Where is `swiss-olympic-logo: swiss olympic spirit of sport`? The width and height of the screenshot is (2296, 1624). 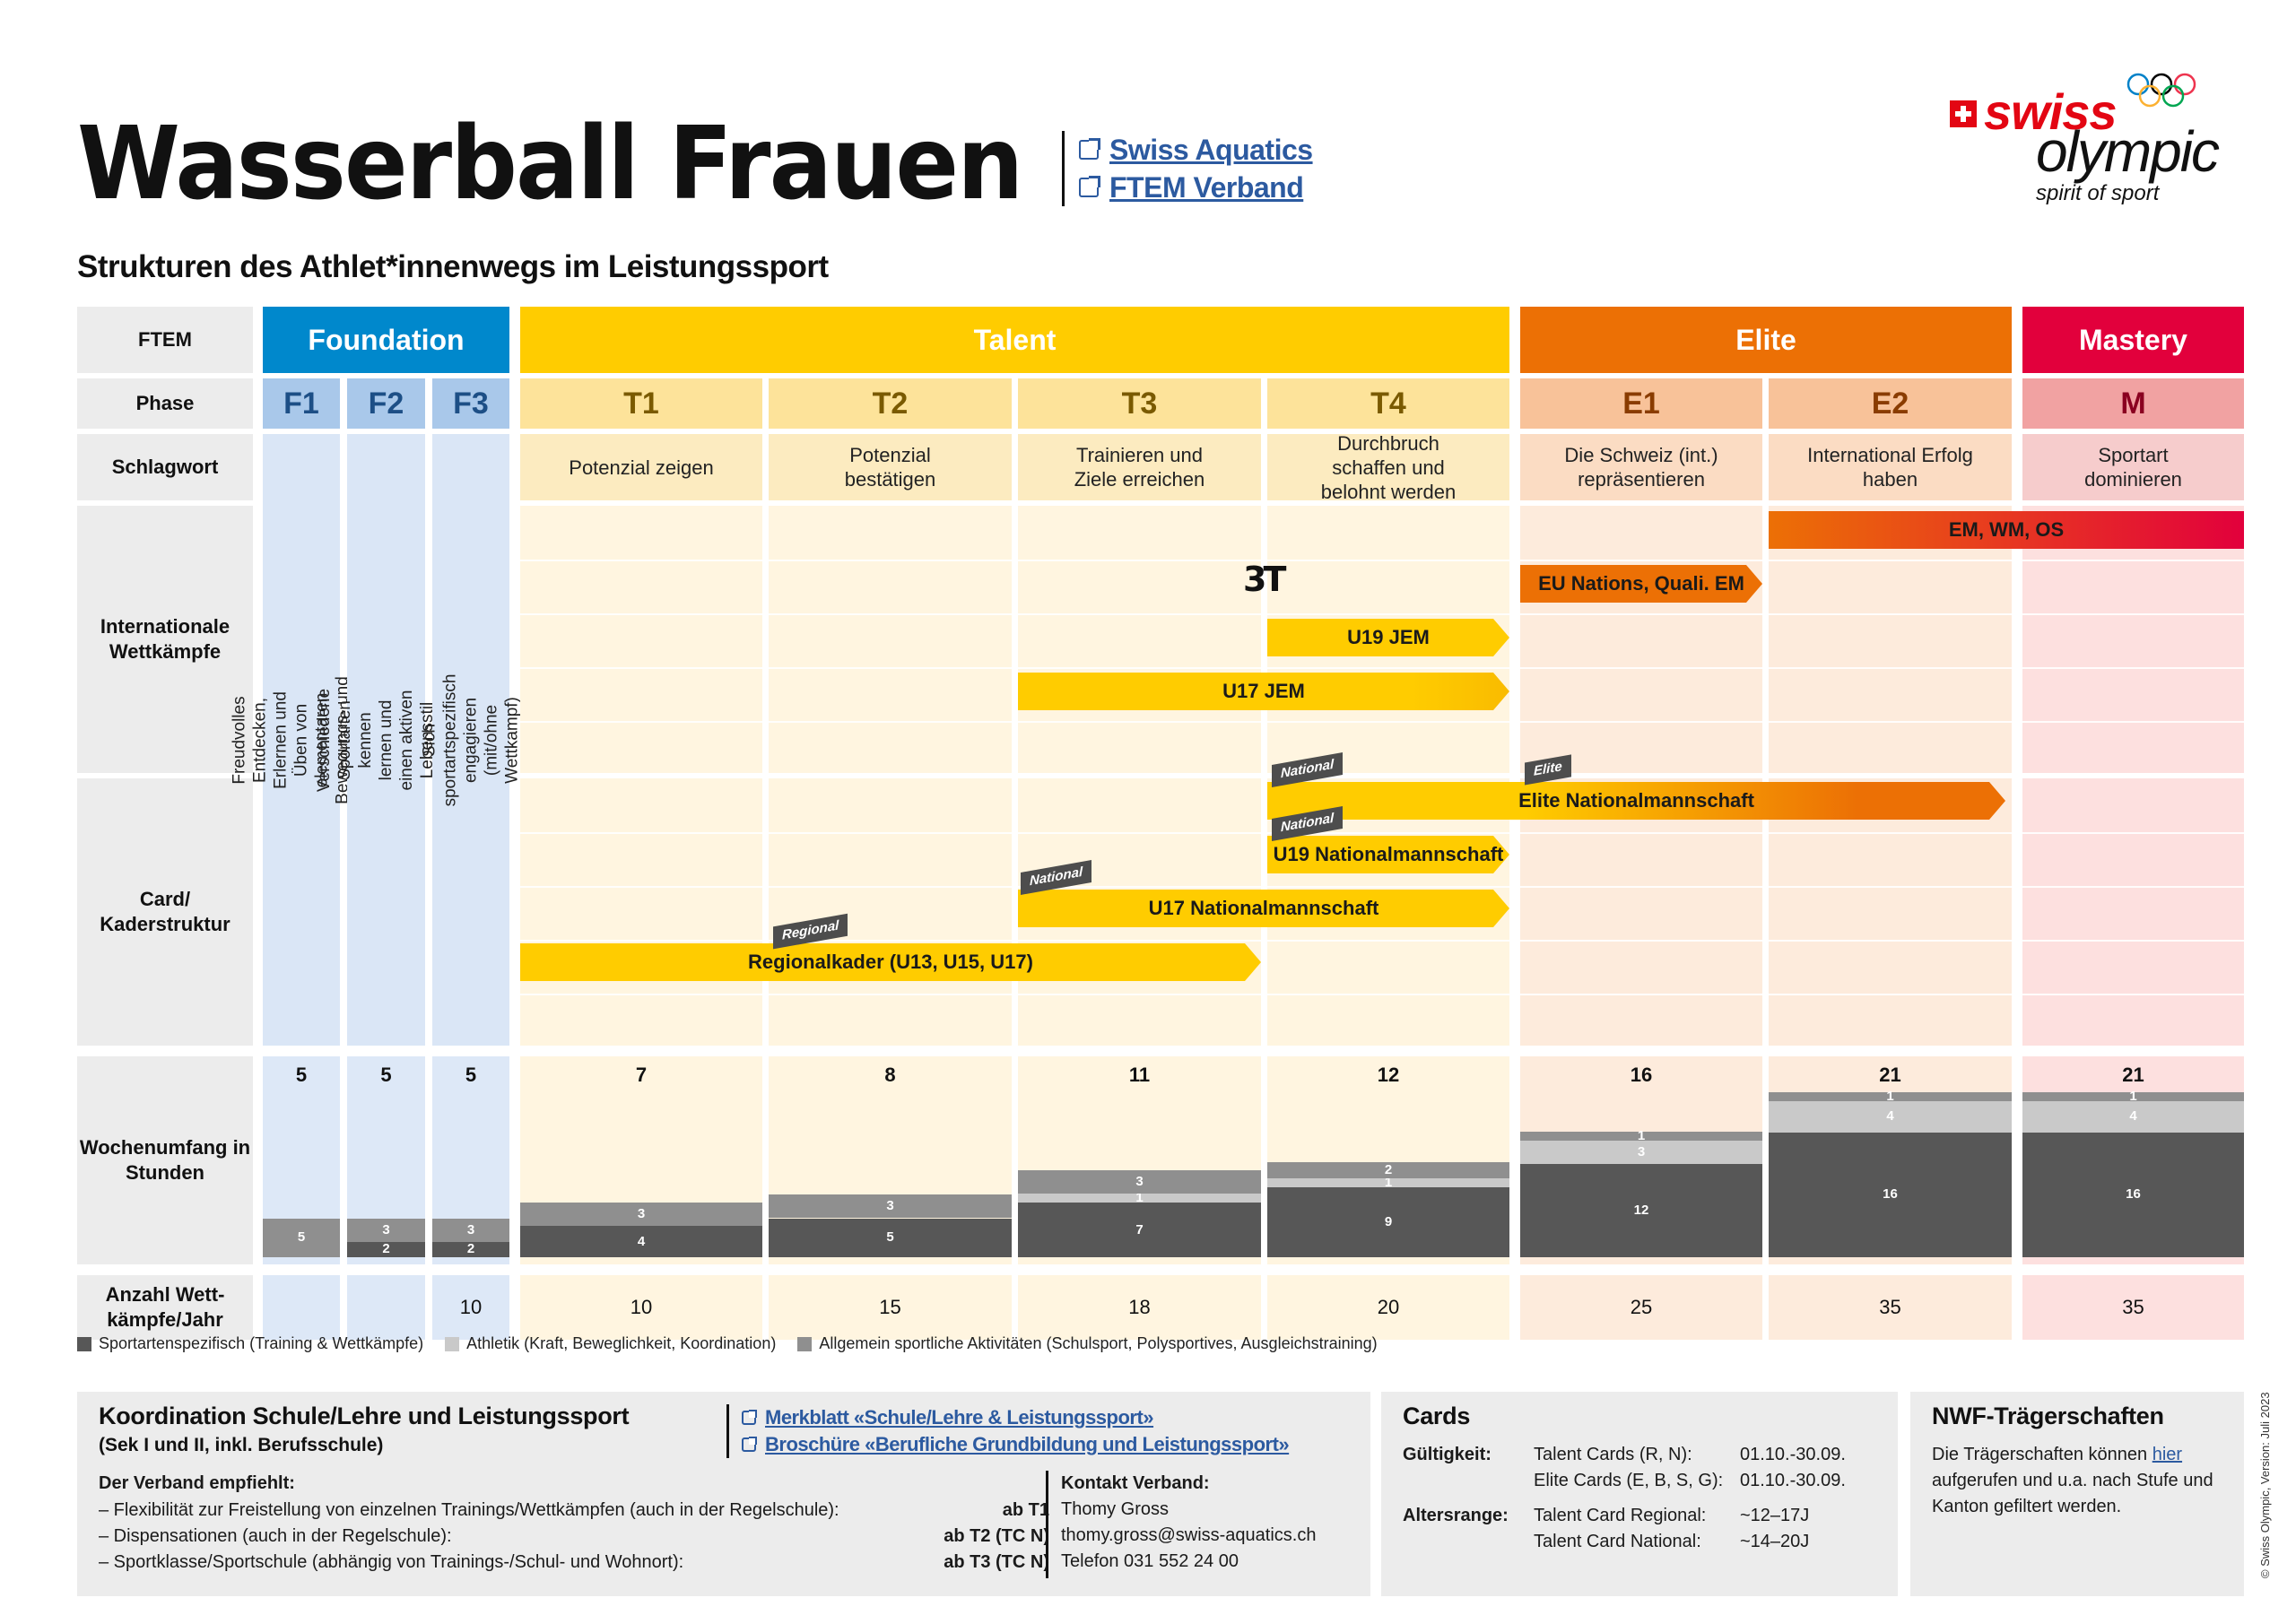 swiss-olympic-logo: swiss olympic spirit of sport is located at coordinates (2089, 143).